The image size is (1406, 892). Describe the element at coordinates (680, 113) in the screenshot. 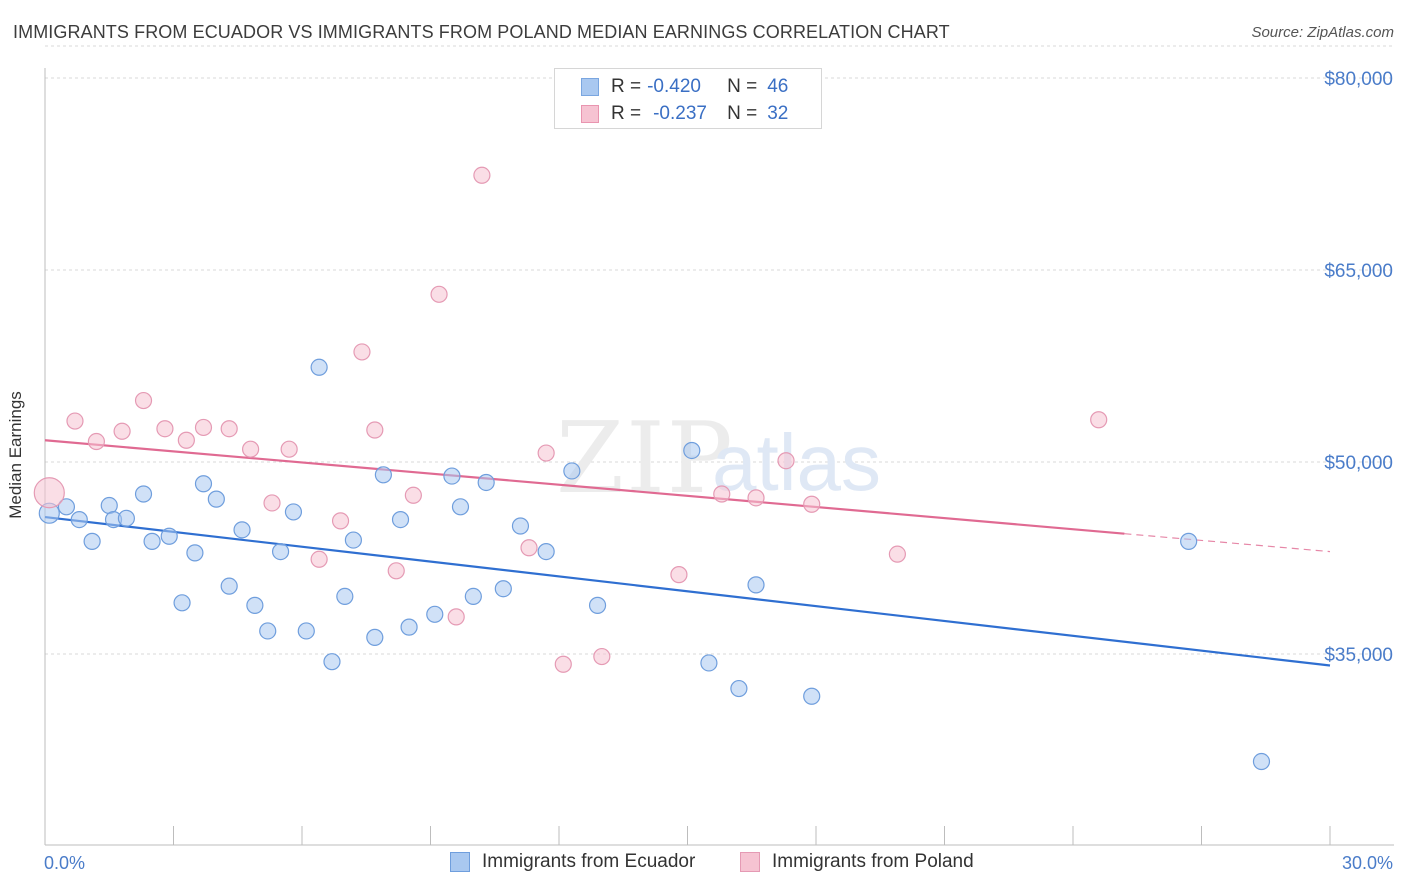

I see `legend-r-value: -0.237` at that location.